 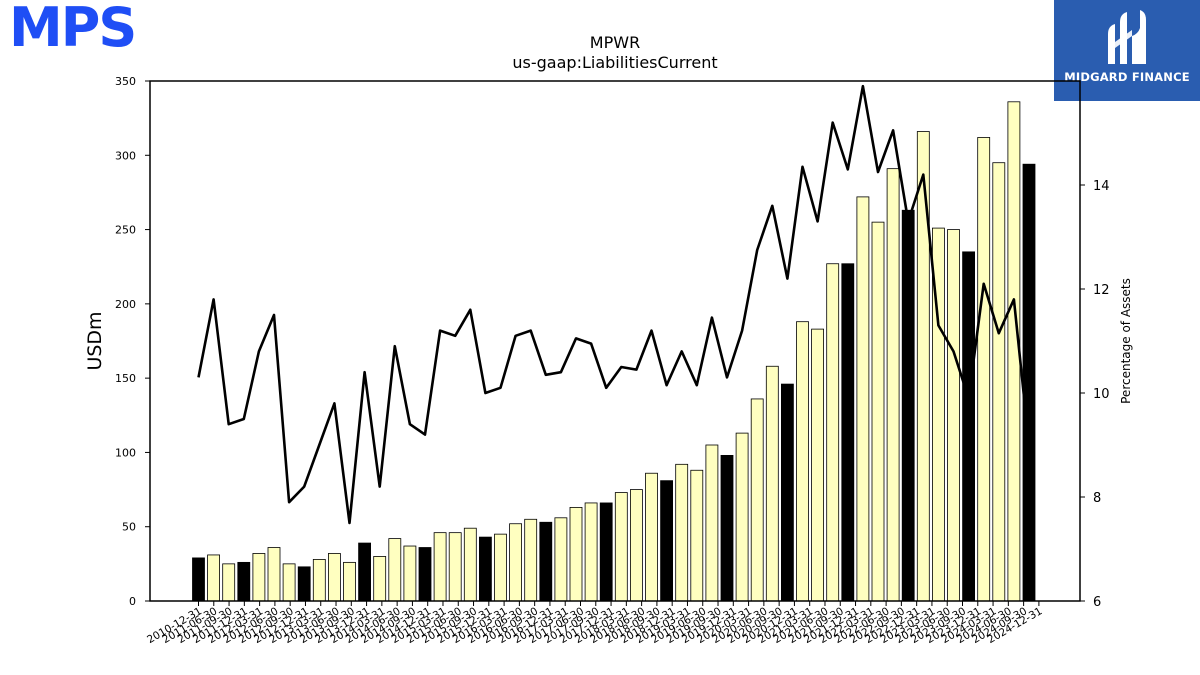 I want to click on y-tick-label: 50, so click(x=129, y=527).